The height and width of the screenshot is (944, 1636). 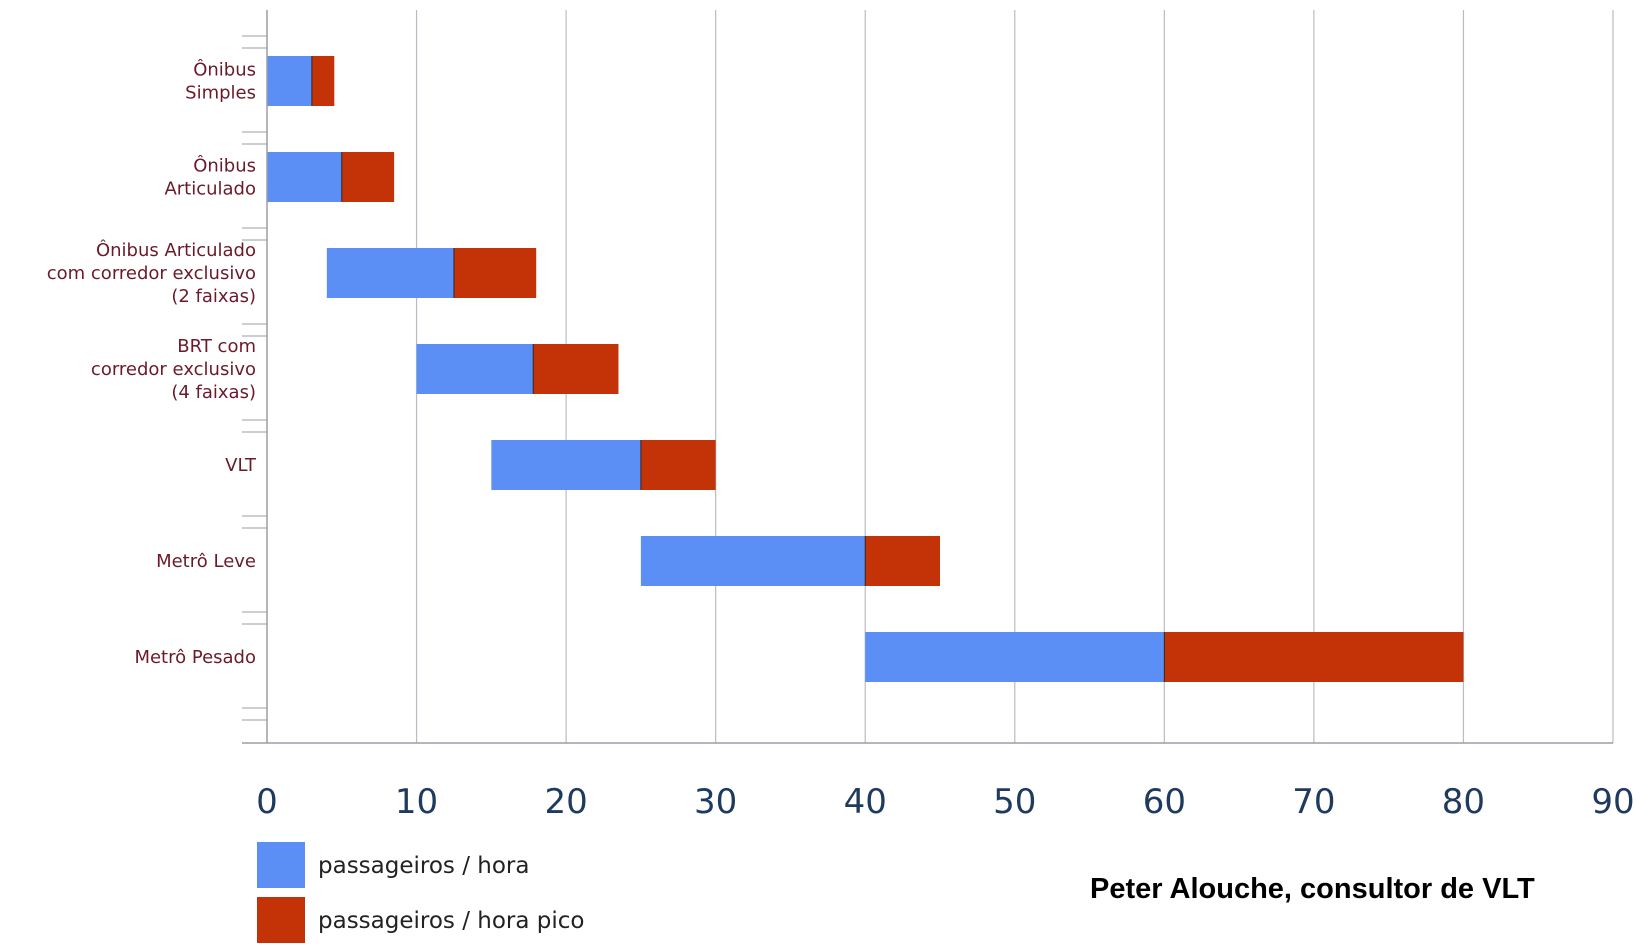 What do you see at coordinates (173, 369) in the screenshot?
I see `category-label: BRT com corredor exclusivo (4 faixas)` at bounding box center [173, 369].